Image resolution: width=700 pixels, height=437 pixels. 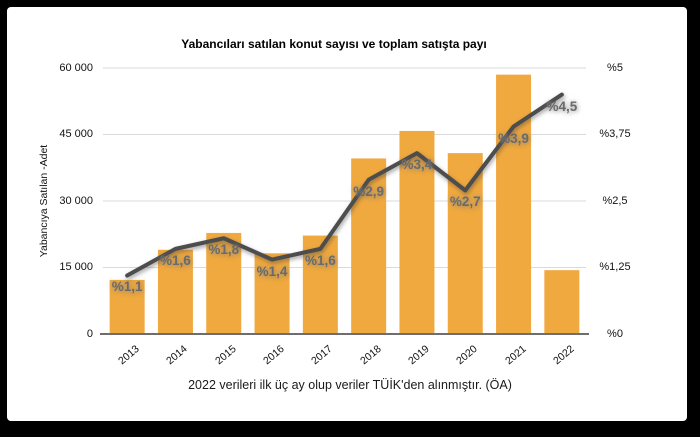 I want to click on point-label-2015: %1,8, so click(x=224, y=250).